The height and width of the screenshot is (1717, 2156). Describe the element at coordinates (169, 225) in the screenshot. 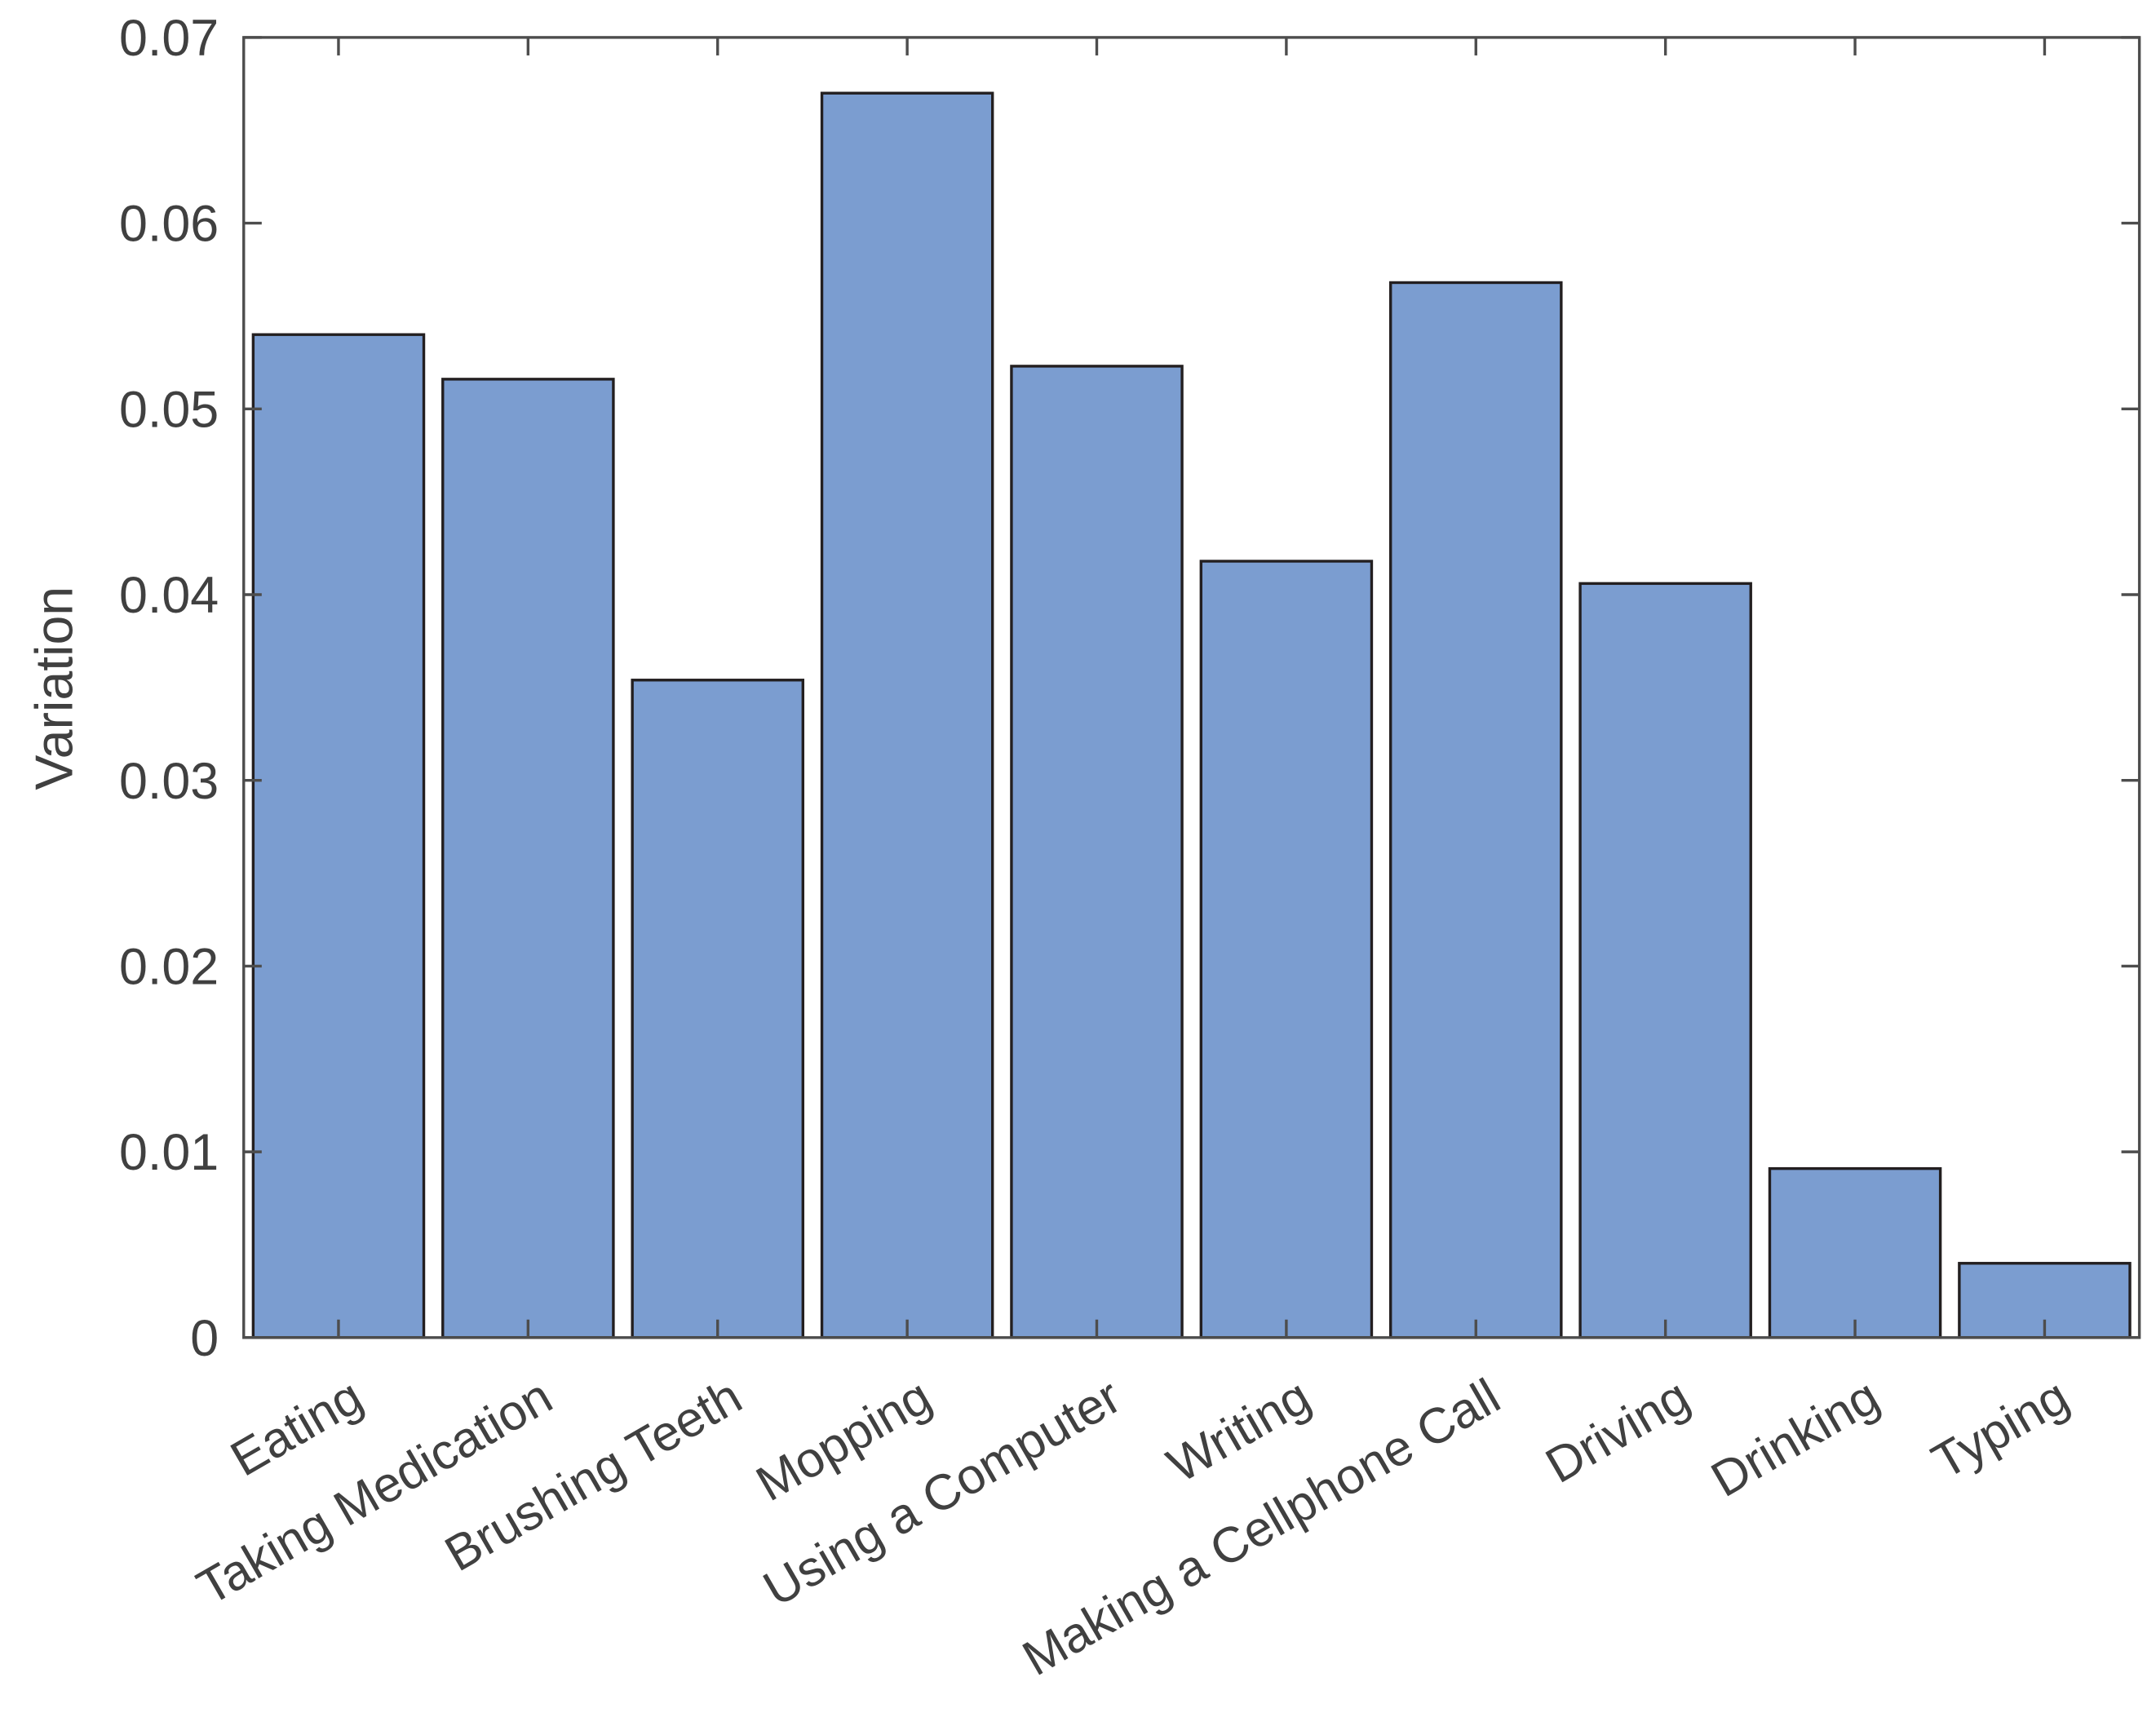

I see `y-tick-label: 0.06` at that location.